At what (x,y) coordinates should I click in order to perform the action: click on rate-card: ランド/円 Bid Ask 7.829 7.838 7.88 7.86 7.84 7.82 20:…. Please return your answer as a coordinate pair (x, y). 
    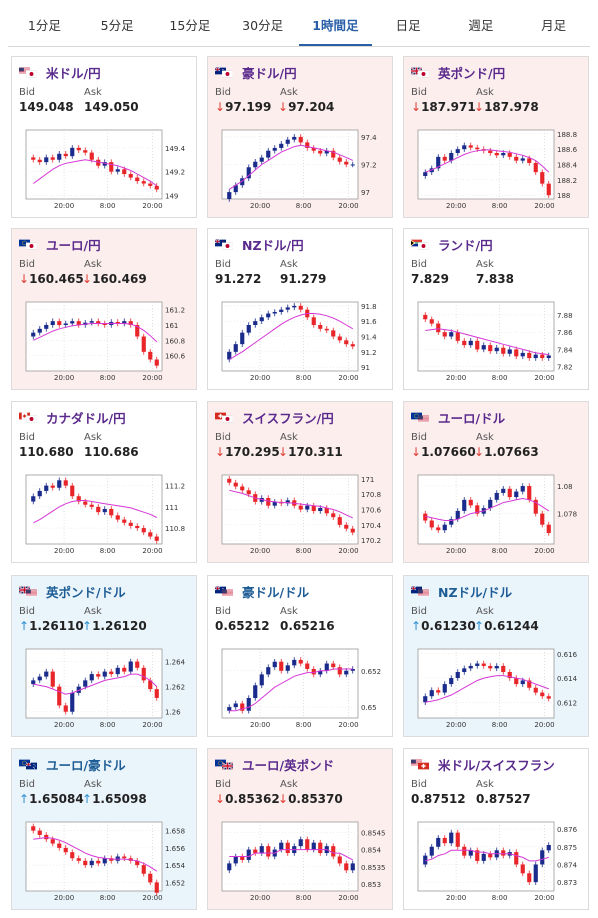
    Looking at the image, I should click on (496, 309).